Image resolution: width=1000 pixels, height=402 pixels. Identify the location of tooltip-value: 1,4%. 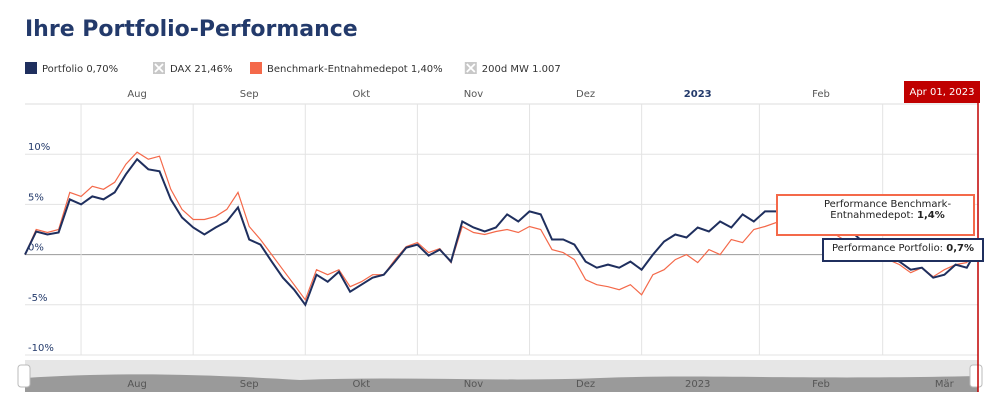
(930, 215).